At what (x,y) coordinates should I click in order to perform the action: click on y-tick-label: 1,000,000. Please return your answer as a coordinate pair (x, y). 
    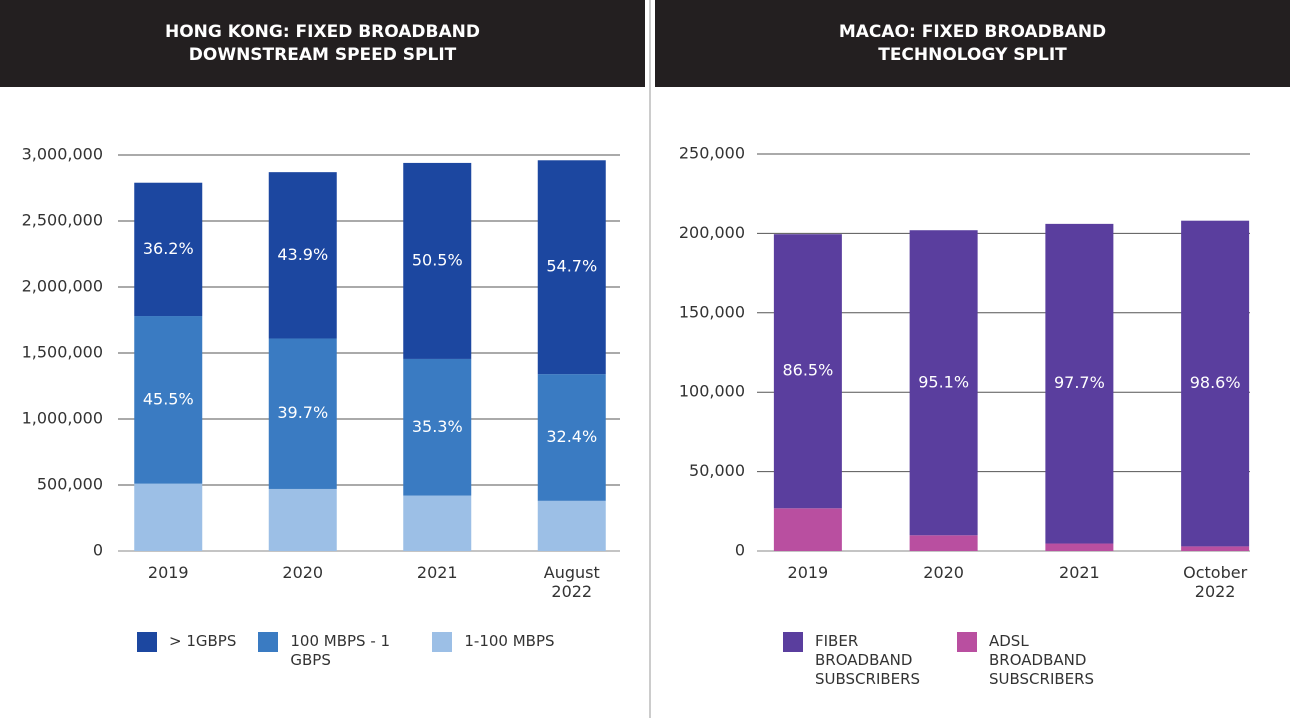
    Looking at the image, I should click on (62, 418).